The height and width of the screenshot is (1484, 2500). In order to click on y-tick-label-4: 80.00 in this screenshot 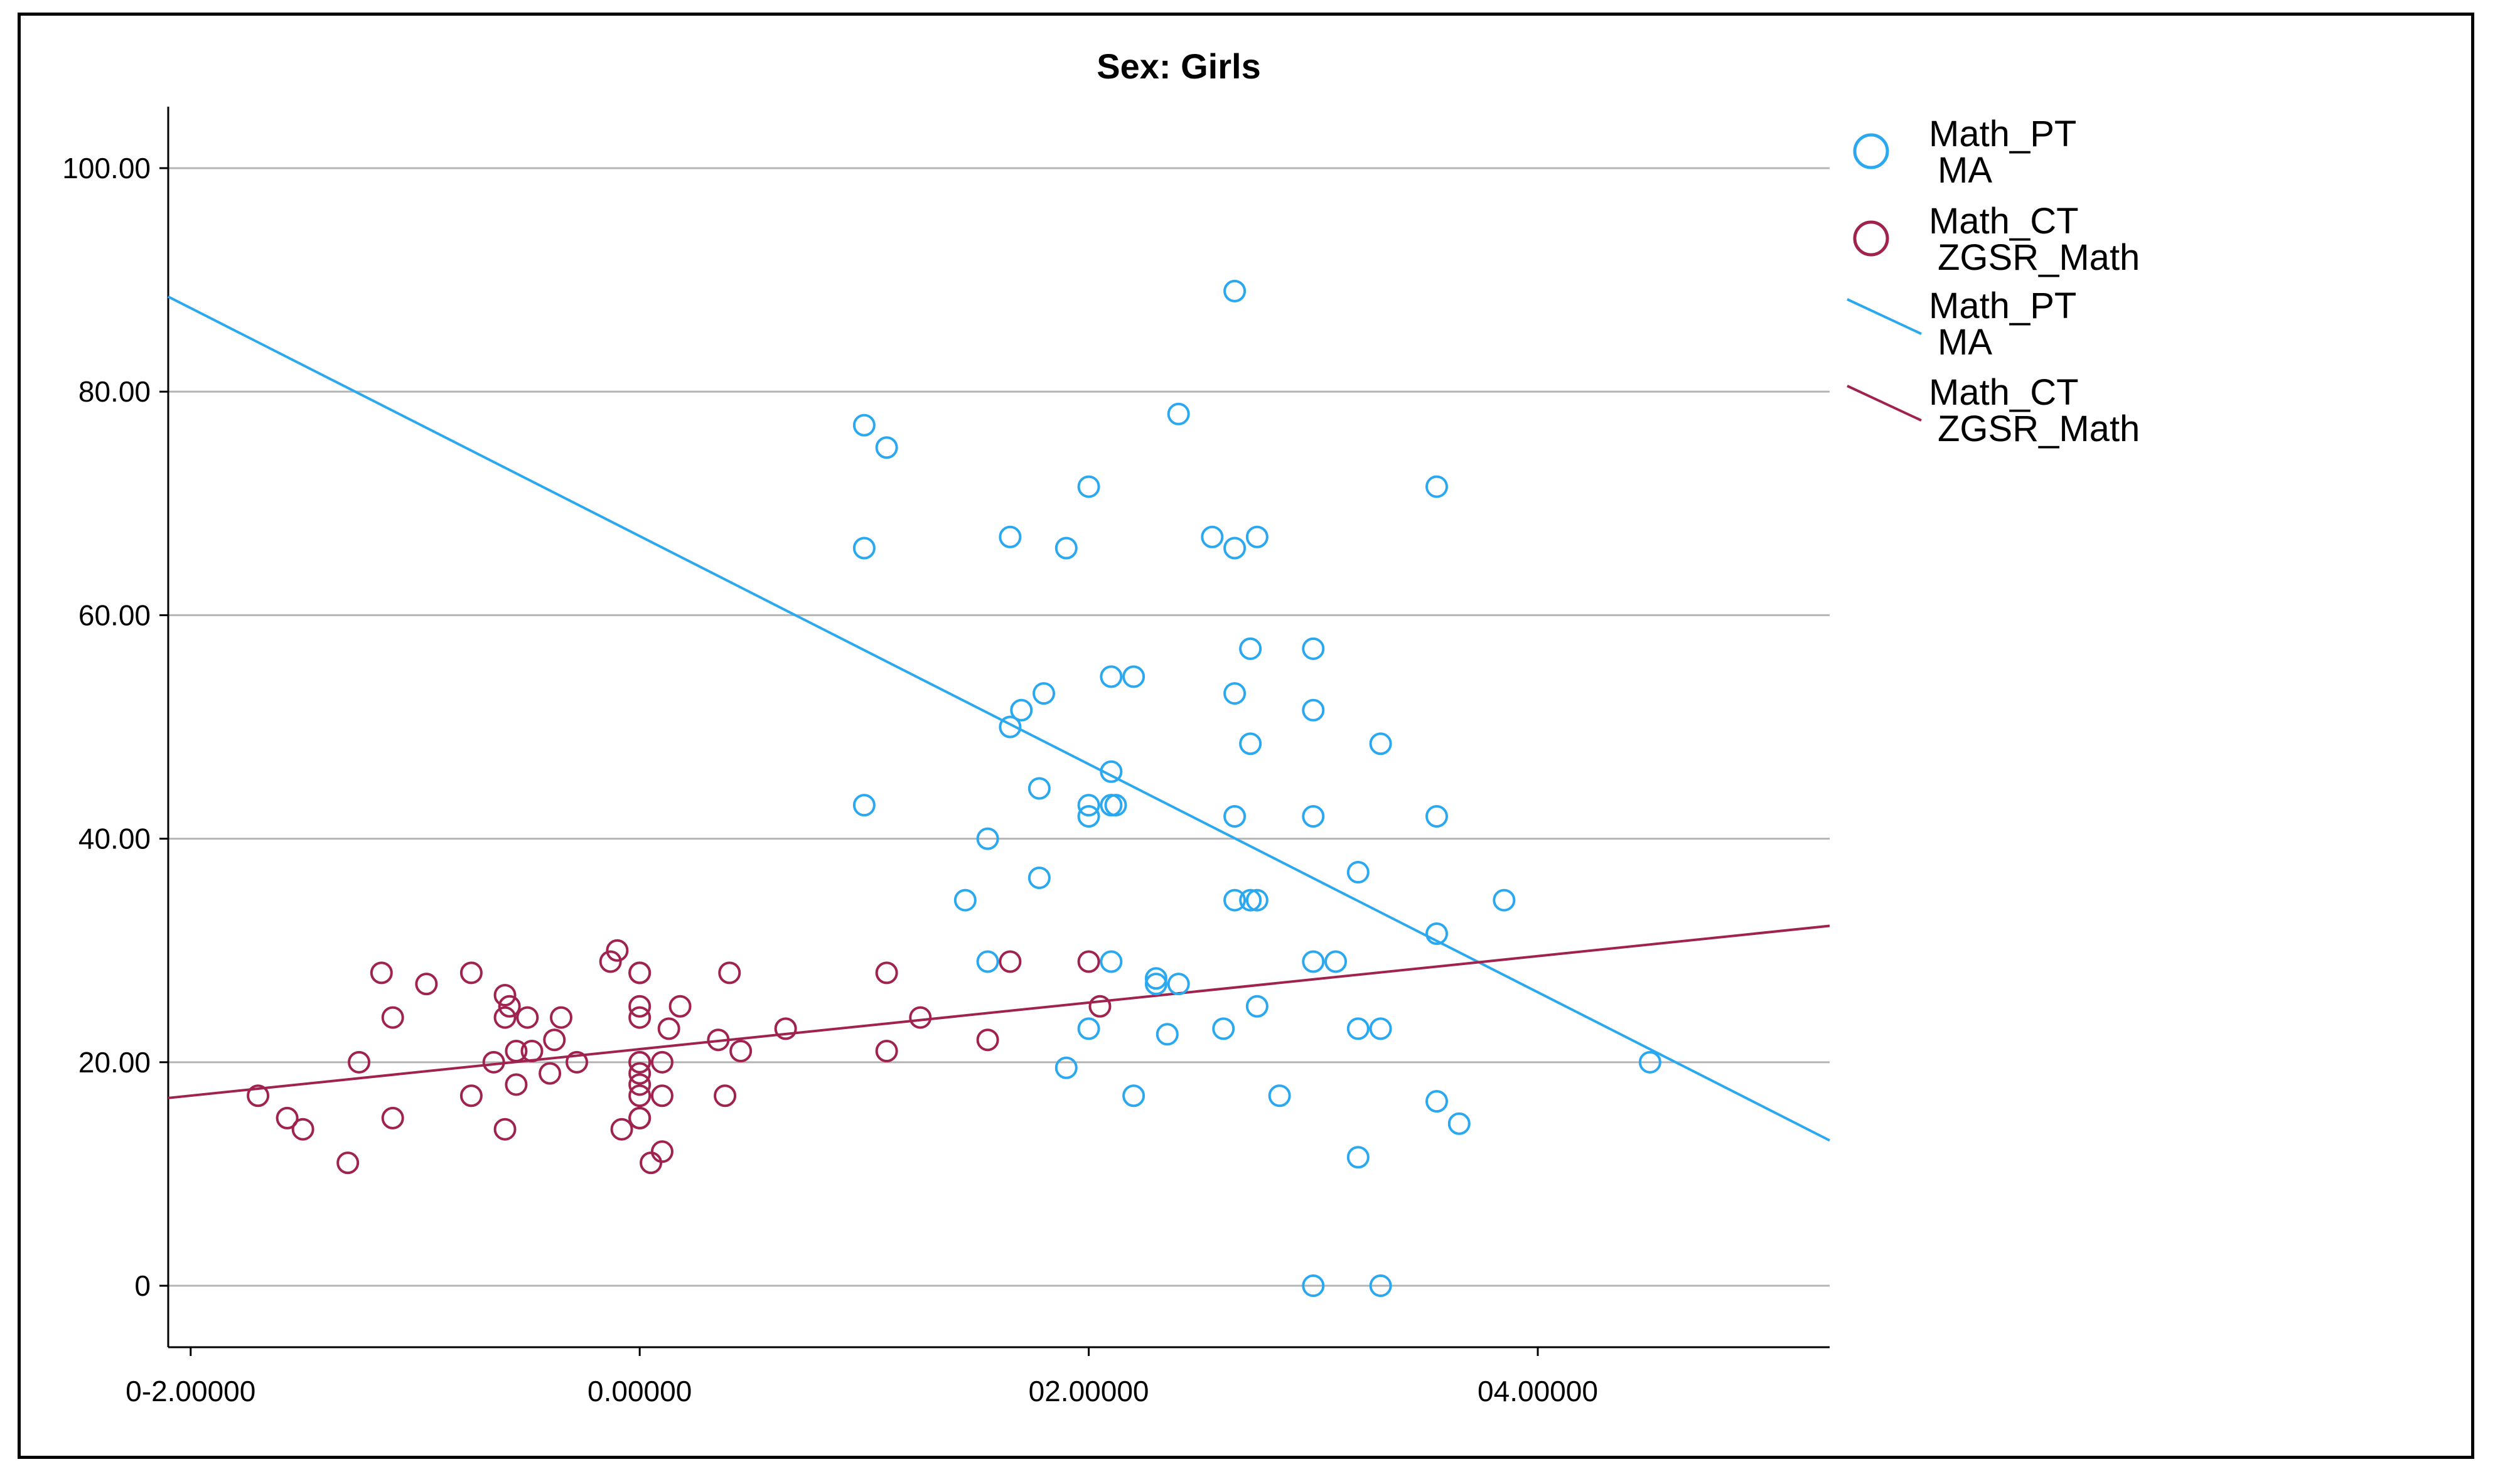, I will do `click(114, 391)`.